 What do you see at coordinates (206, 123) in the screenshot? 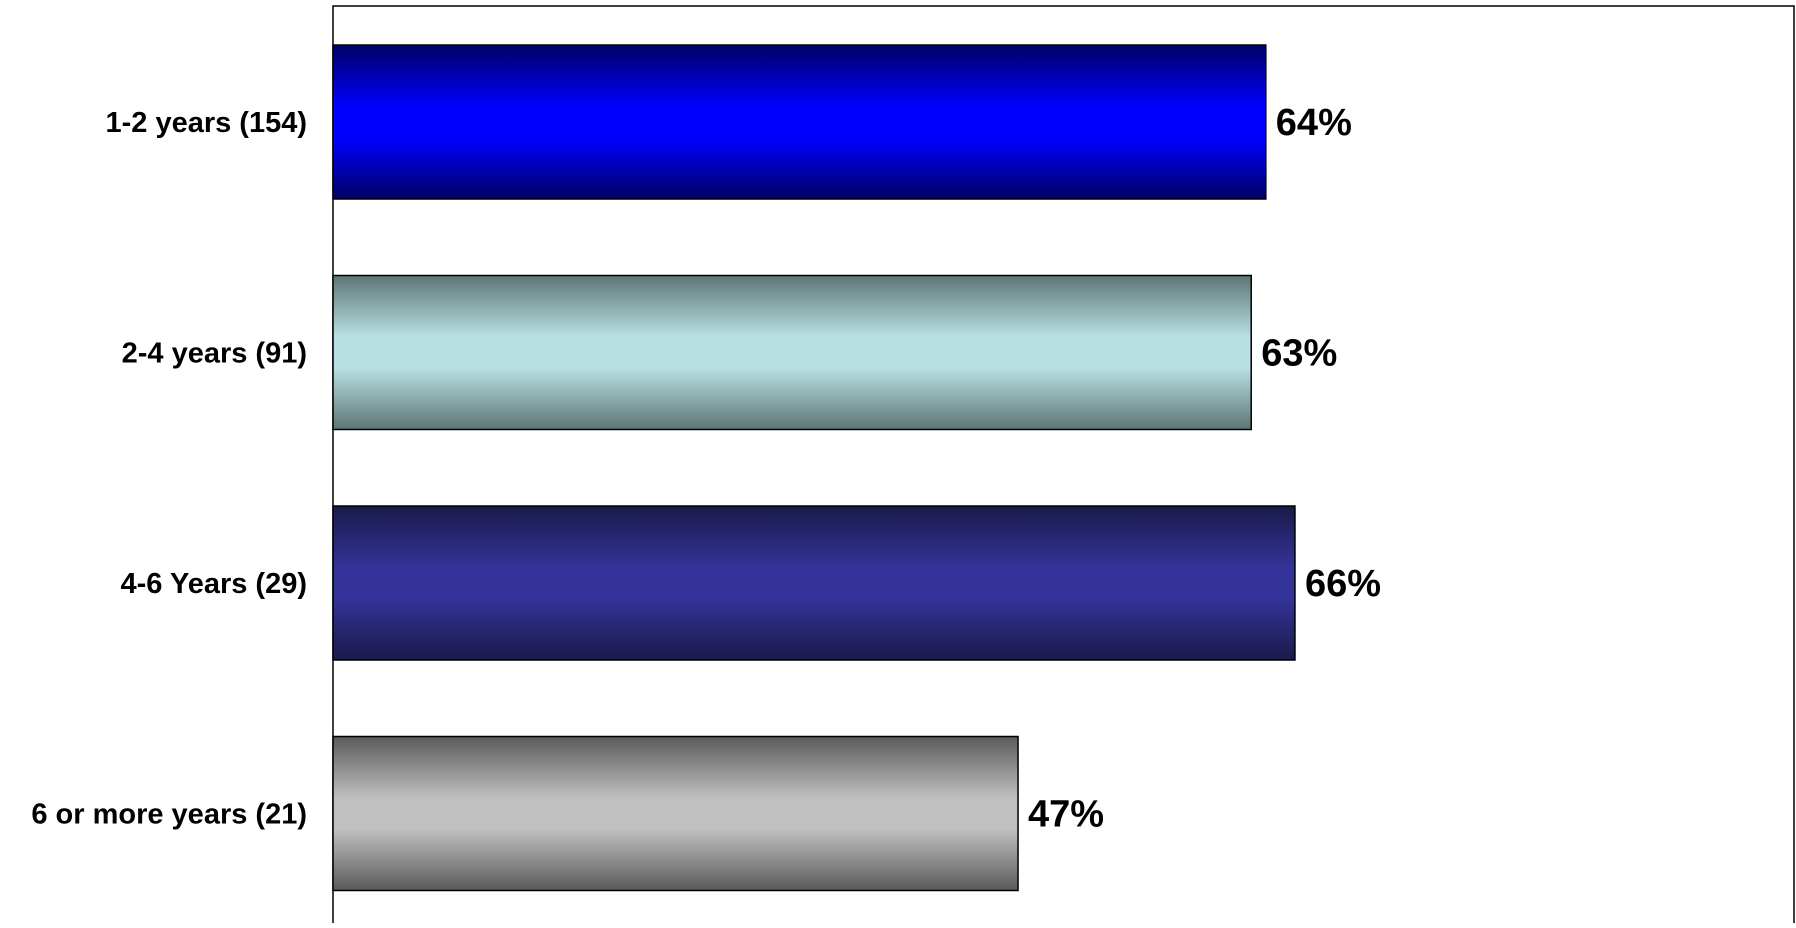
I see `category-label: 1-2 years (154)` at bounding box center [206, 123].